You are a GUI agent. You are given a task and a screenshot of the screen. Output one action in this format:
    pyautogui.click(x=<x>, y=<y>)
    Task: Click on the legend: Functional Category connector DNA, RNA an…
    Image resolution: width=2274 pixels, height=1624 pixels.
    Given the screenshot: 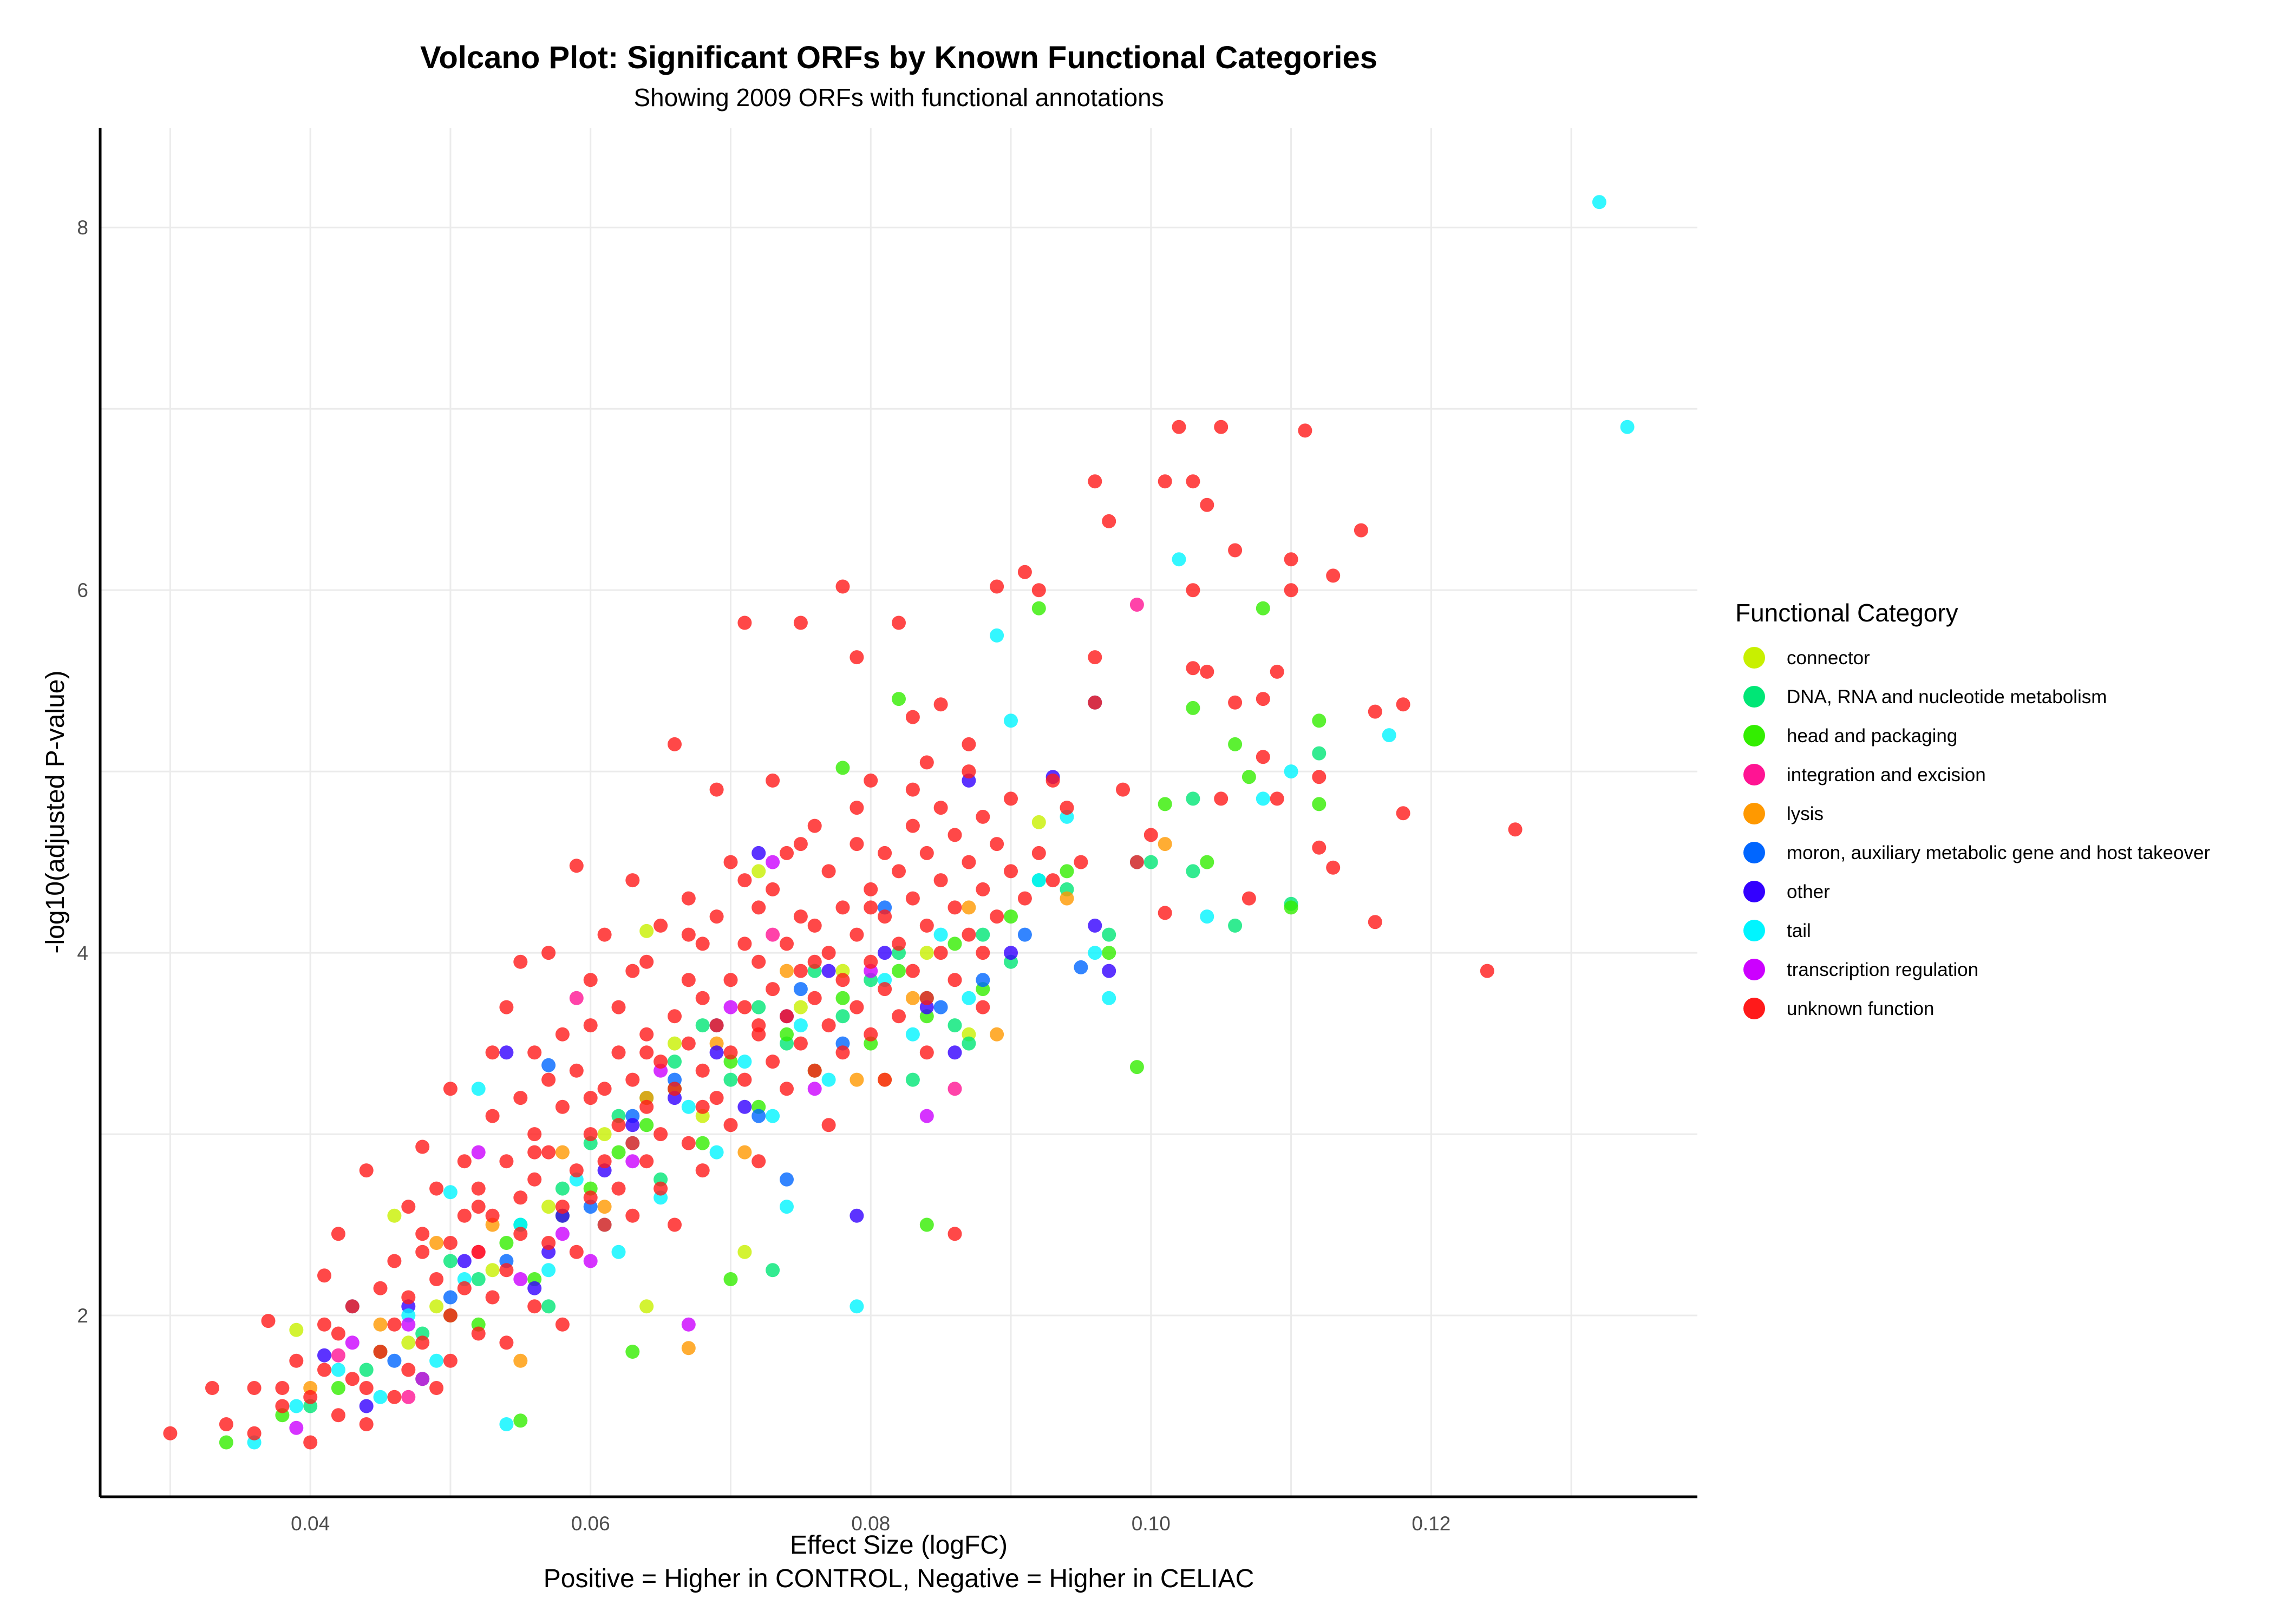 What is the action you would take?
    pyautogui.click(x=1973, y=809)
    